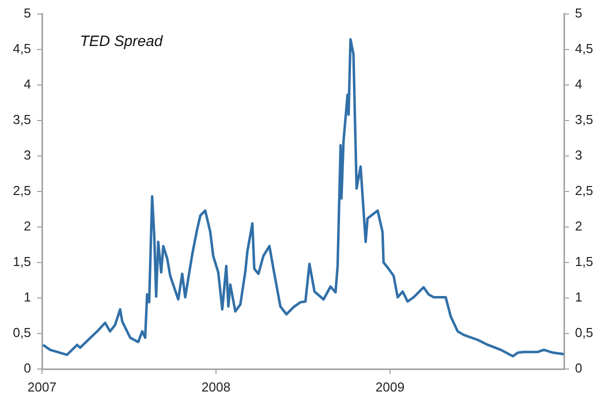  I want to click on y2-tick-label: 3,5, so click(584, 119).